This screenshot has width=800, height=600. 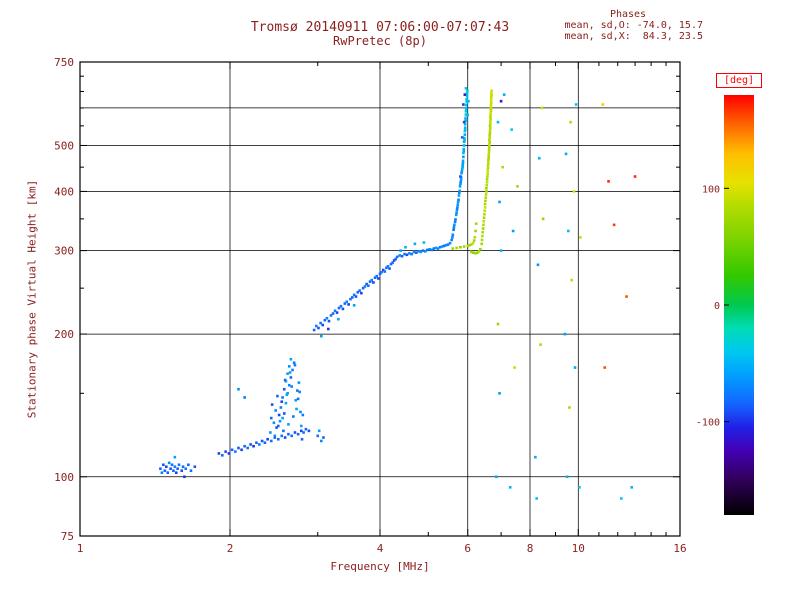 I want to click on plot-subtitle: RwPretec (8p), so click(x=380, y=41).